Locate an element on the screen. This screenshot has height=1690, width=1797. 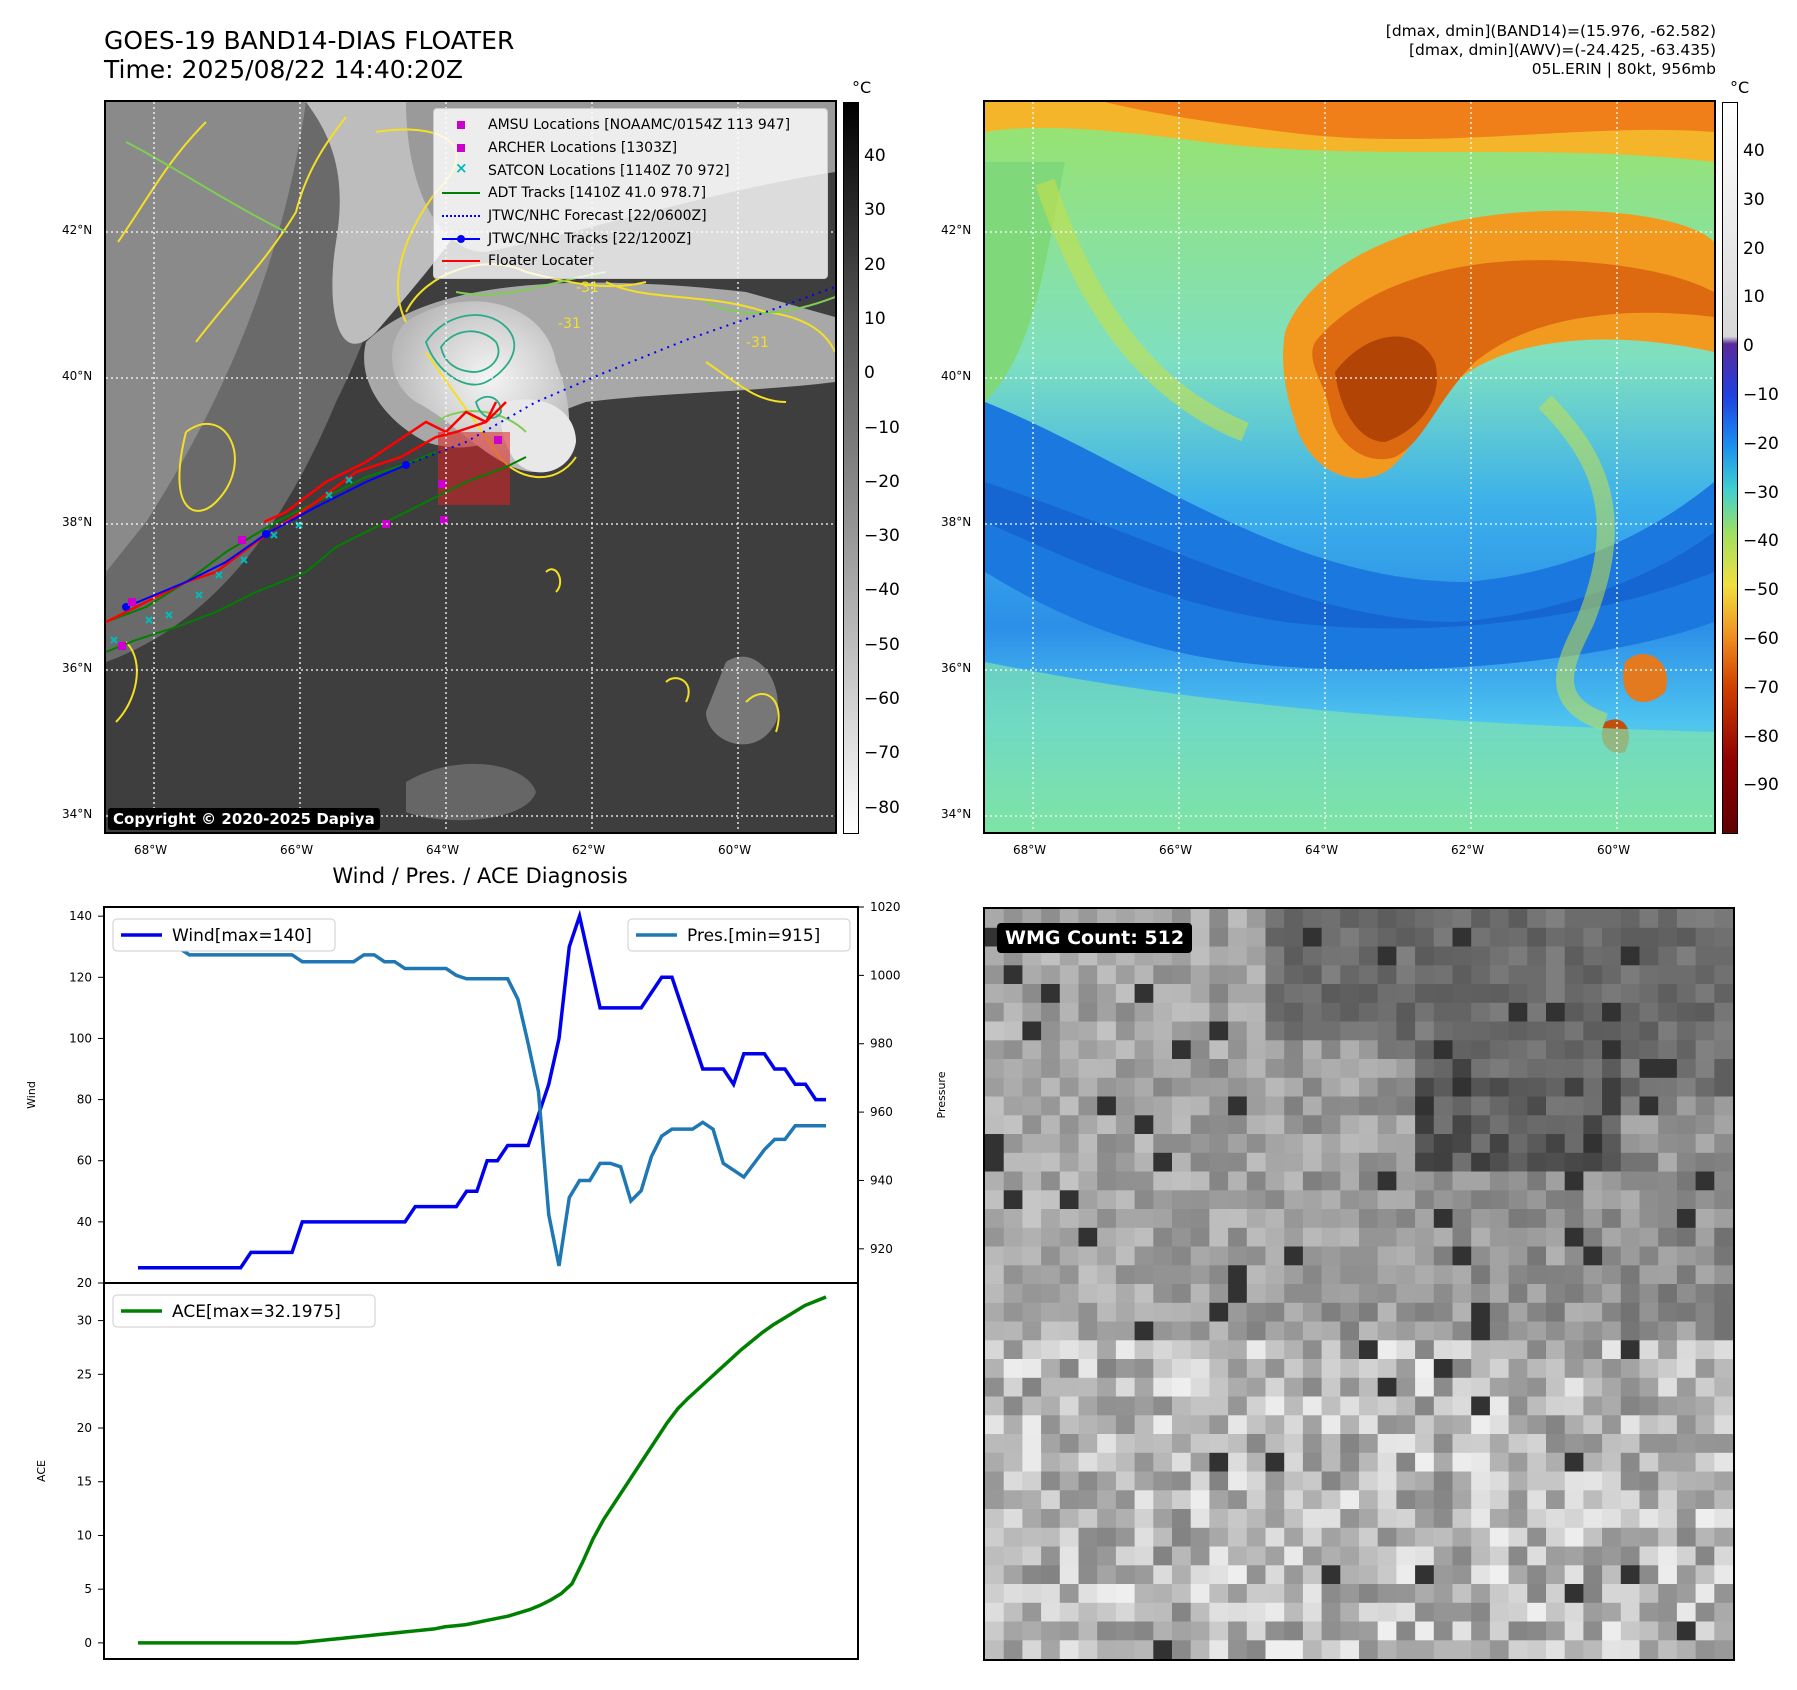
ir-colorbar-tick: −30 is located at coordinates (882, 536).